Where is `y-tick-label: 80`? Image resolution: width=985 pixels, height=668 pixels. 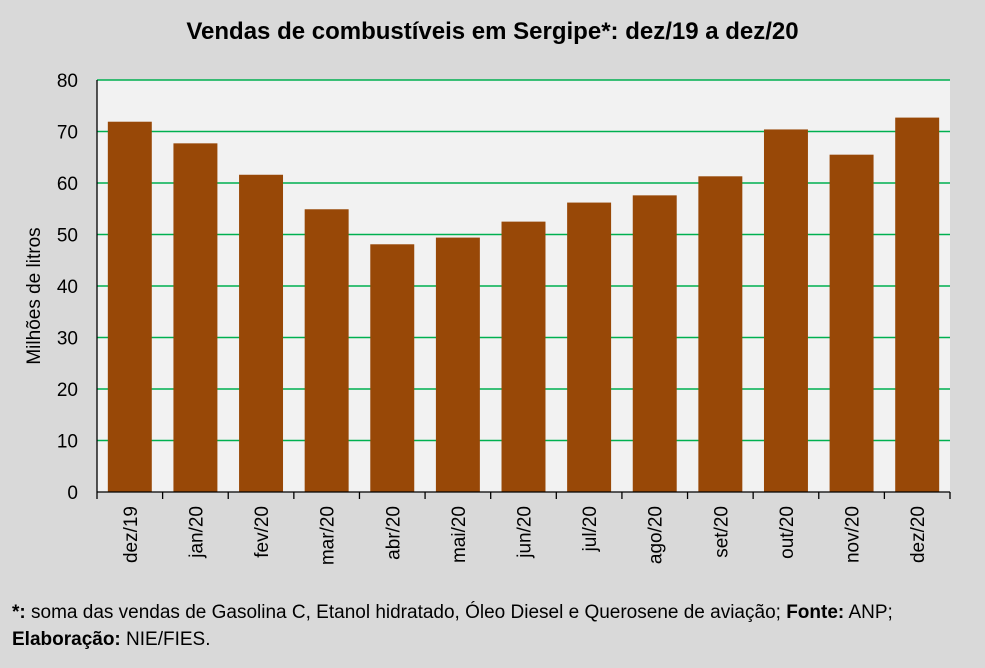 y-tick-label: 80 is located at coordinates (67, 81).